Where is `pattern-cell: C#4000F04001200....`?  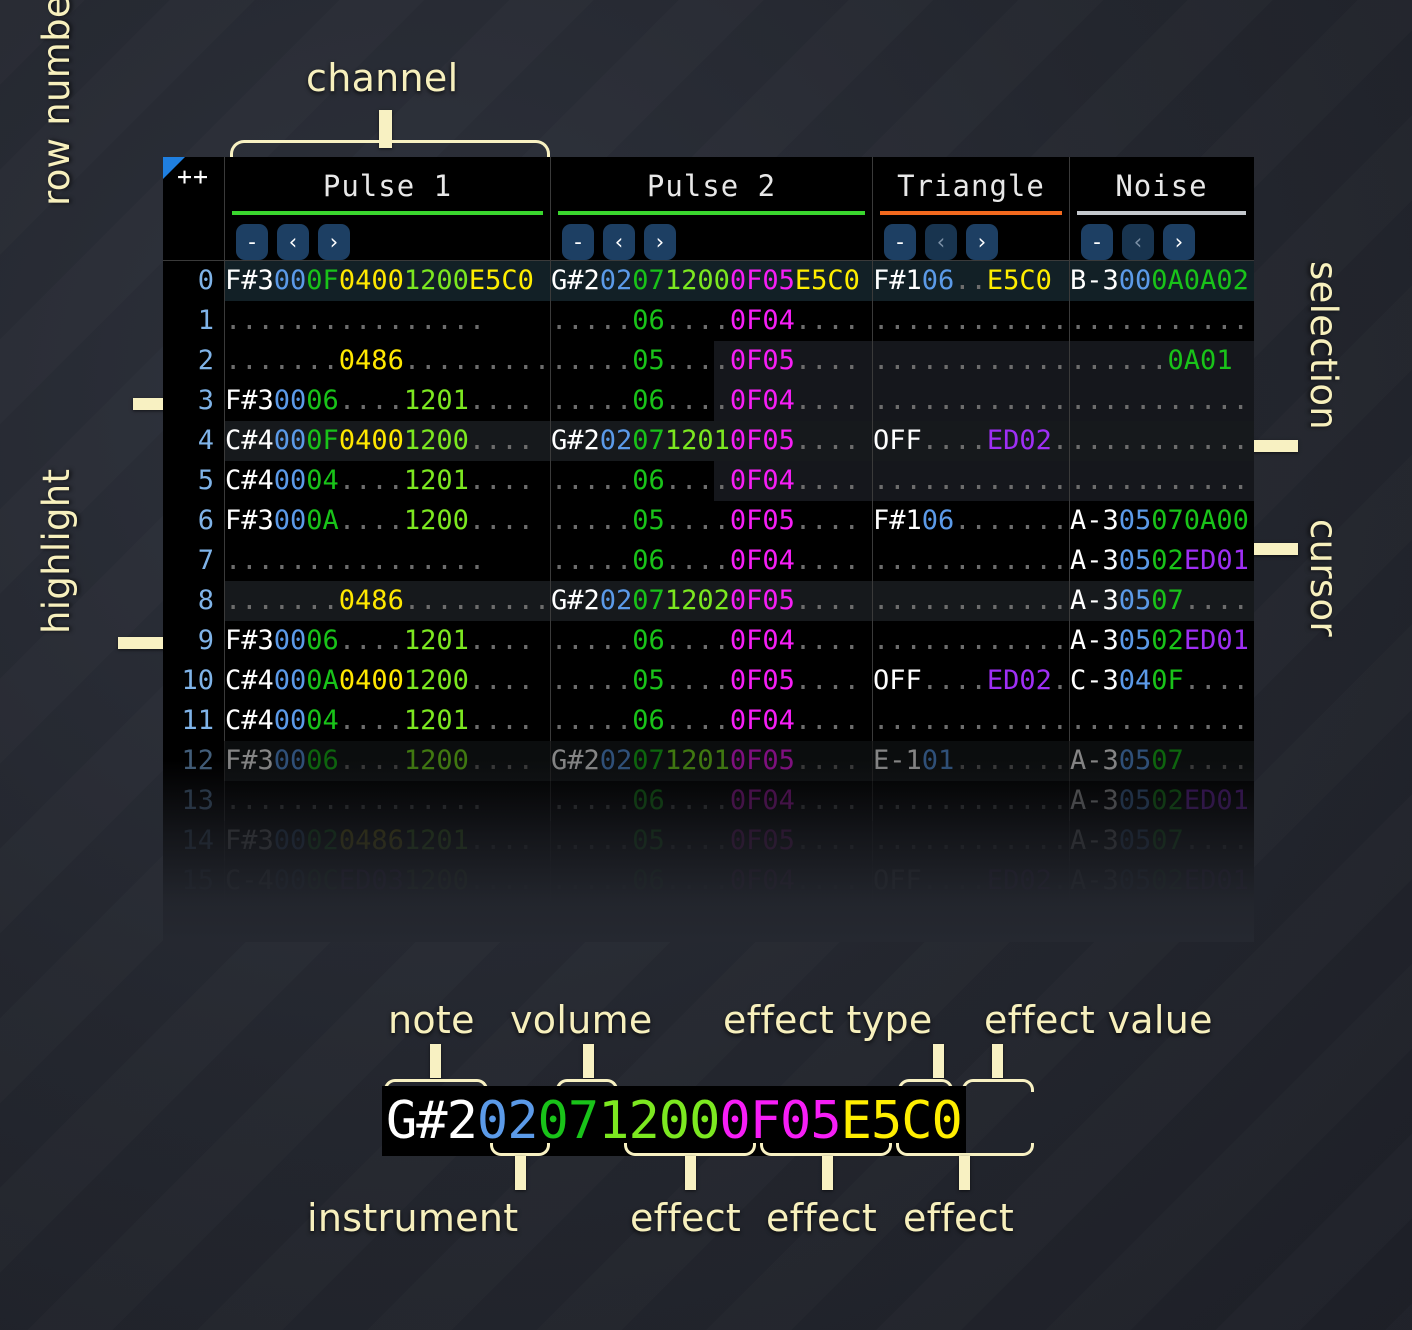
pattern-cell: C#4000F04001200.... is located at coordinates (388, 441).